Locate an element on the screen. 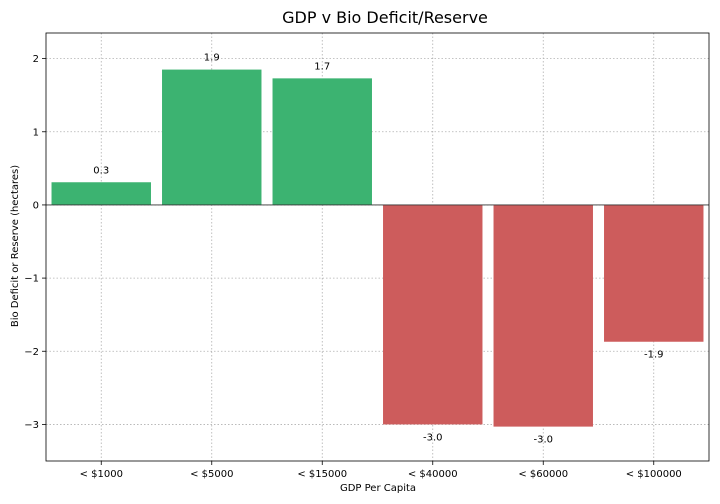 The height and width of the screenshot is (504, 720). y-tick-label: 0 is located at coordinates (36, 205).